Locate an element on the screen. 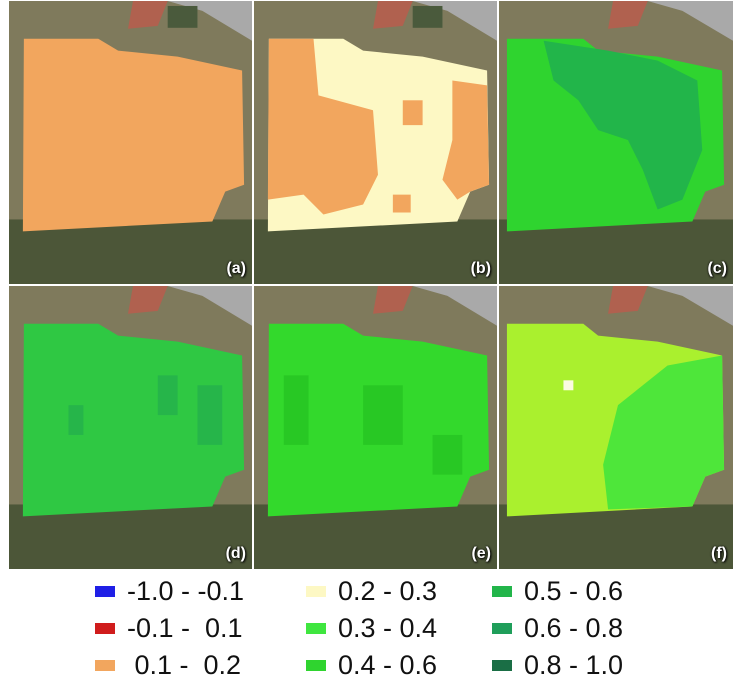 The height and width of the screenshot is (688, 734). index-zone-b-orange-west is located at coordinates (322, 126).